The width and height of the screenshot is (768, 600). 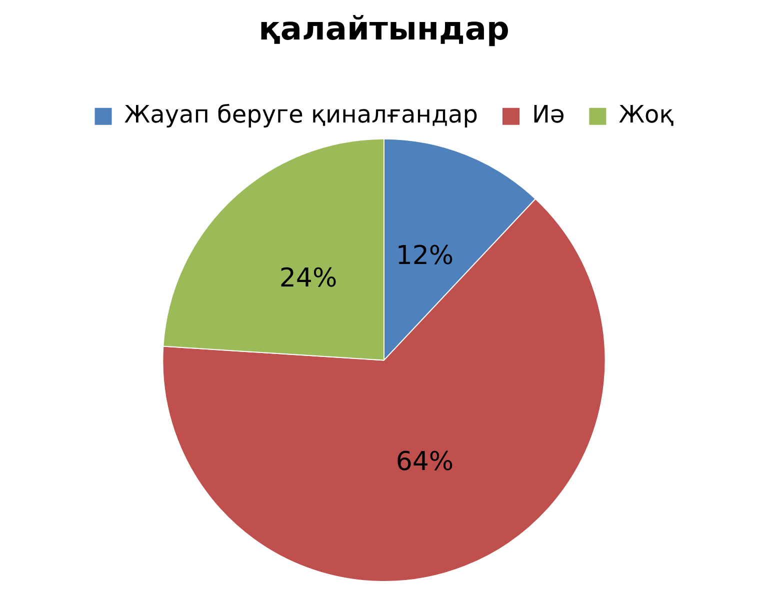 What do you see at coordinates (548, 114) in the screenshot?
I see `legend-label: Иә` at bounding box center [548, 114].